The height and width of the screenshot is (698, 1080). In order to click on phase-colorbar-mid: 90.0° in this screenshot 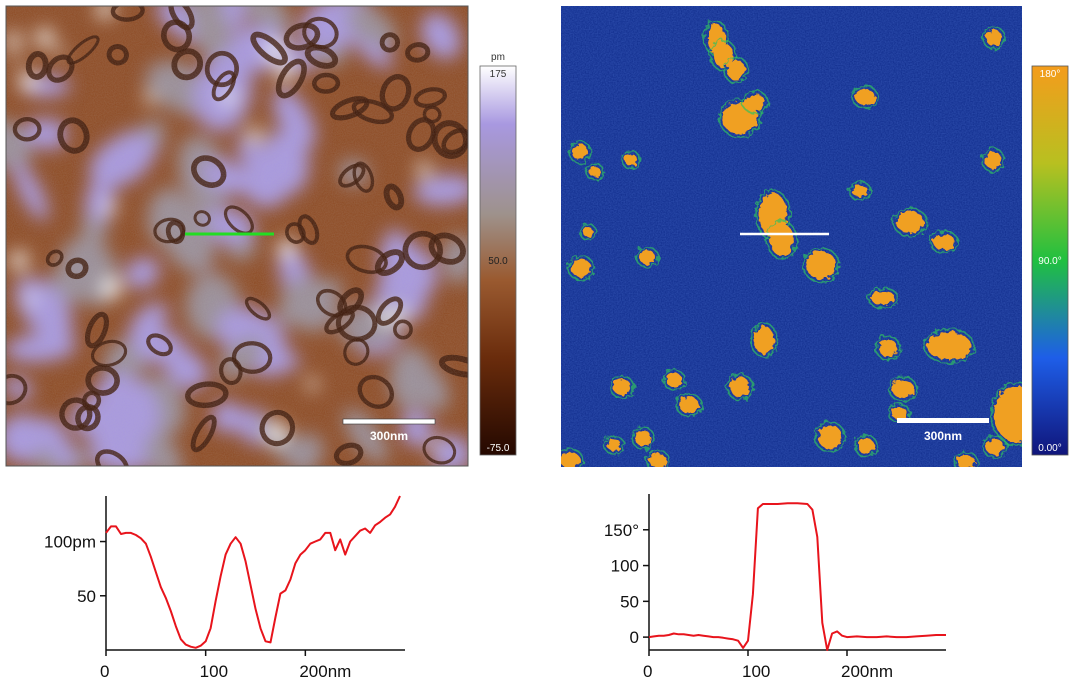, I will do `click(1049, 261)`.